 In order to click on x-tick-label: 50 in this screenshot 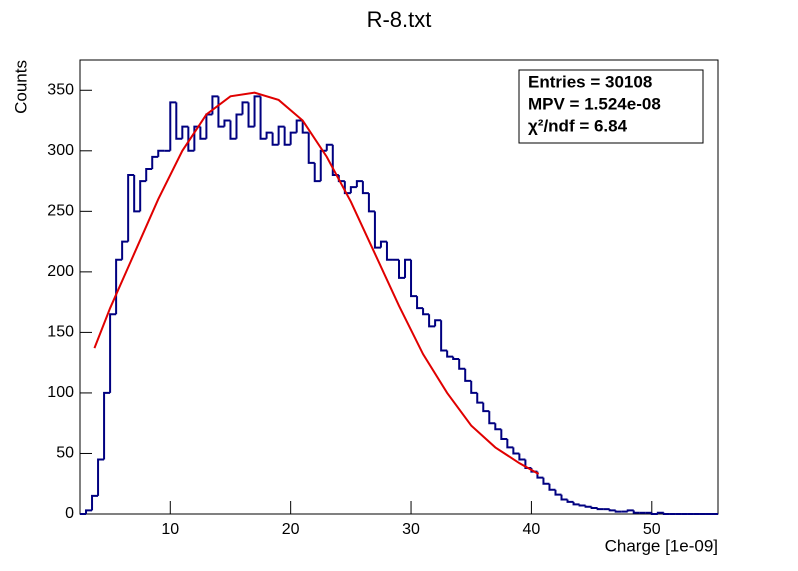, I will do `click(652, 529)`.